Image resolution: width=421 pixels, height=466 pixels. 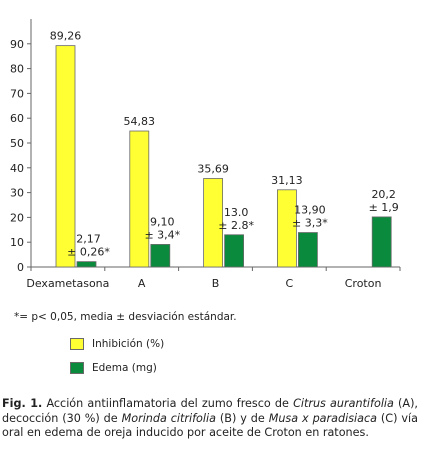 I want to click on y-tick-label: 10, so click(x=17, y=242).